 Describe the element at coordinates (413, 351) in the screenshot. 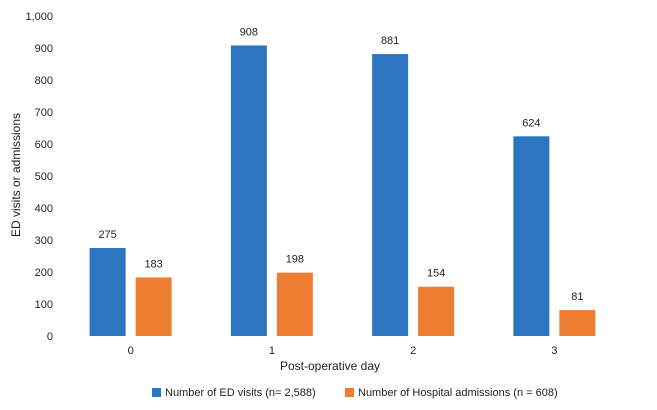

I see `x-tick-label: 2` at that location.